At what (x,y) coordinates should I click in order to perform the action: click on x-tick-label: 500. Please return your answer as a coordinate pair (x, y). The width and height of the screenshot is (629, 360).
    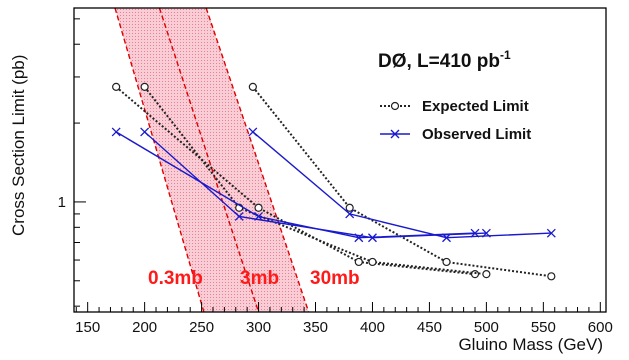
    Looking at the image, I should click on (486, 327).